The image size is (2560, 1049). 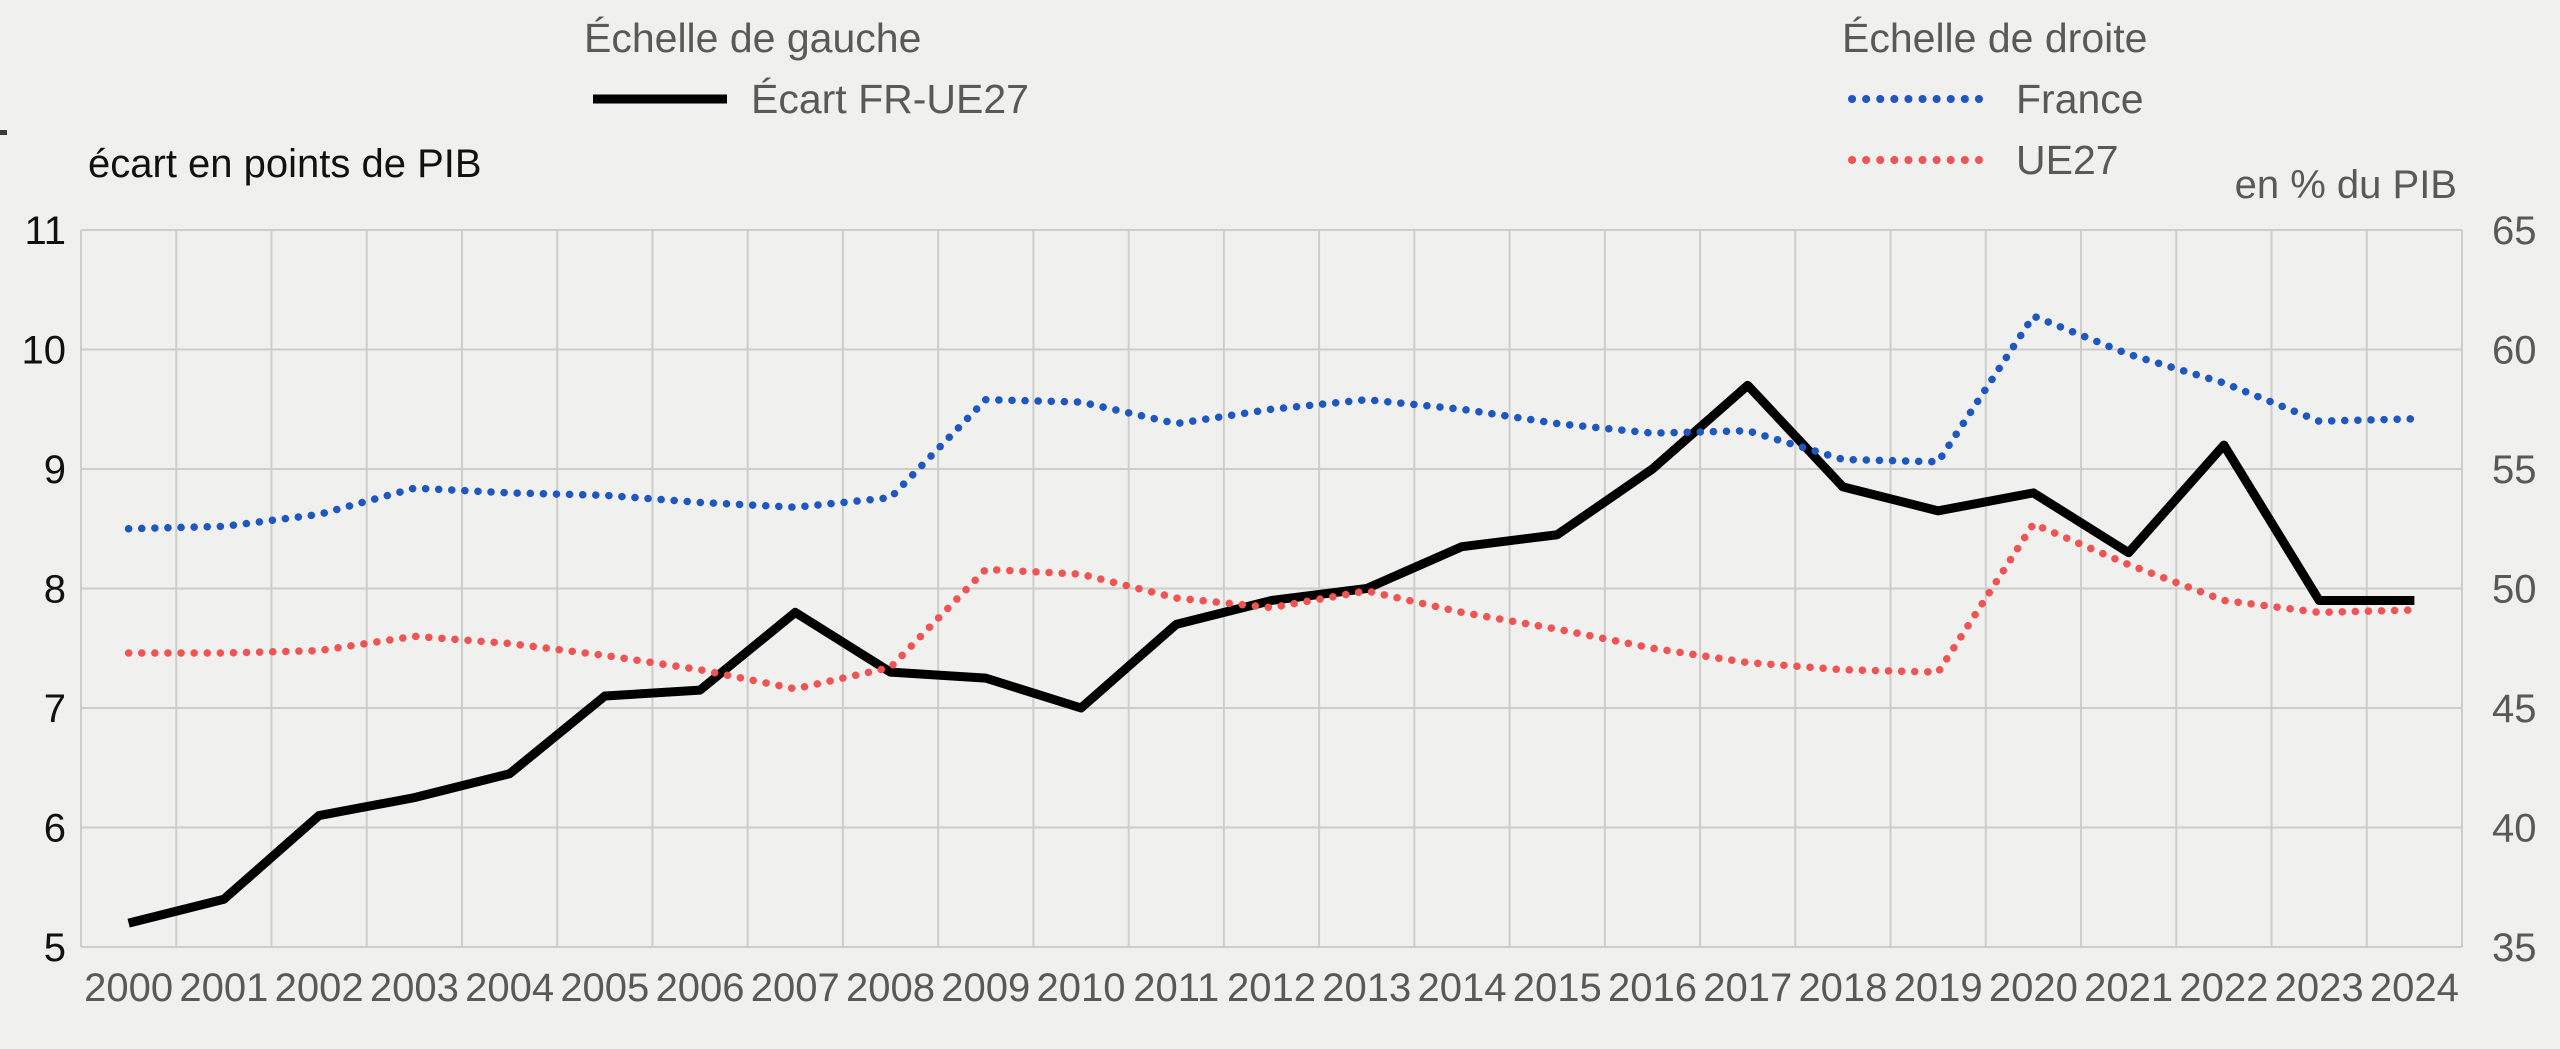 What do you see at coordinates (45, 231) in the screenshot?
I see `left-axis-tick-label: 11` at bounding box center [45, 231].